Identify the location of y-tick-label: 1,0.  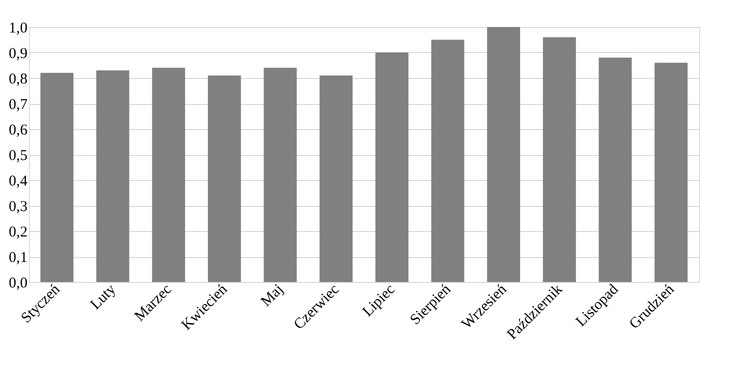
(18, 28).